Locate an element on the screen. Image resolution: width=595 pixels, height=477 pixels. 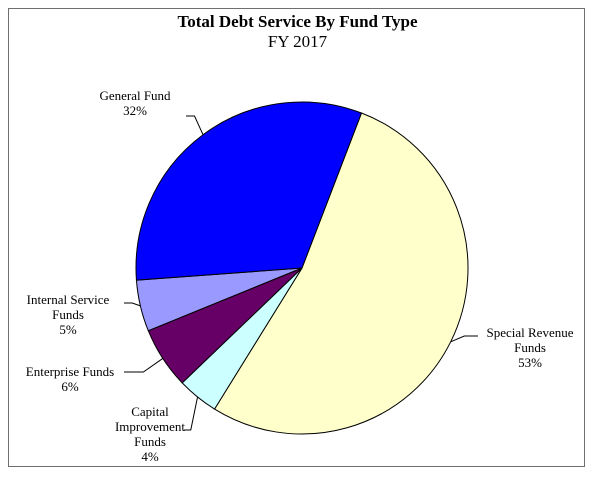
chart-subtitle: FY 2017 is located at coordinates (297, 41).